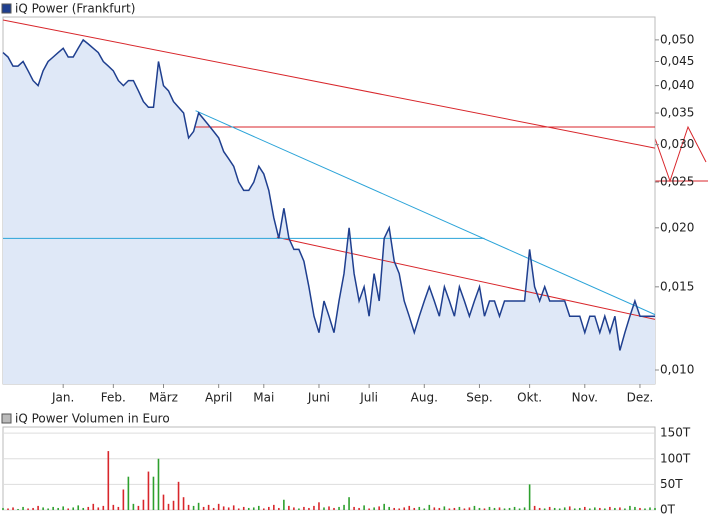 Image resolution: width=708 pixels, height=521 pixels. I want to click on y-tick-label: 0,025, so click(677, 182).